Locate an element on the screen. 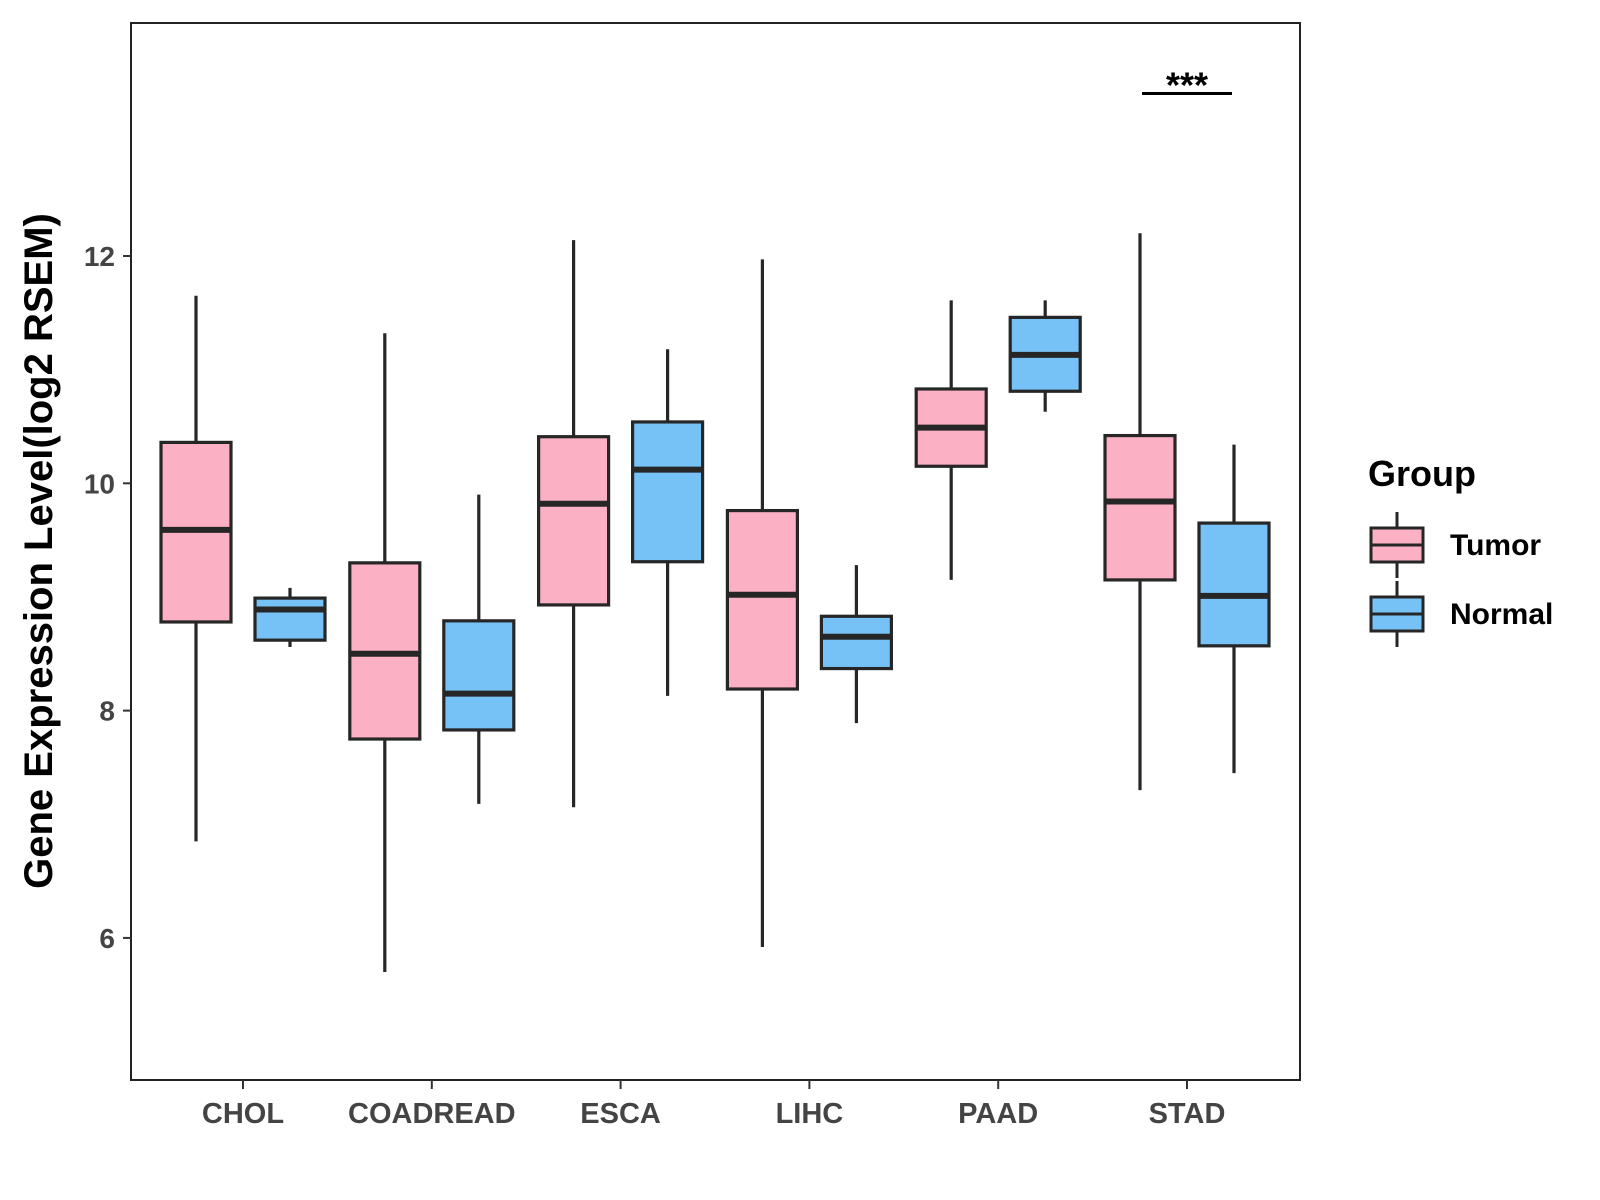  box-tumor-stad is located at coordinates (1140, 512).